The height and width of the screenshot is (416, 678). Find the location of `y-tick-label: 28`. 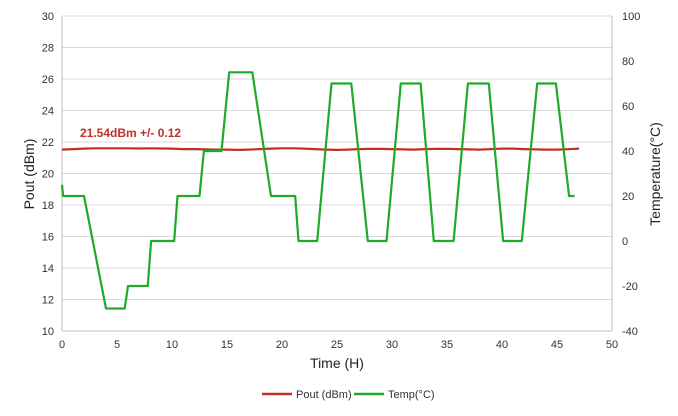

y-tick-label: 28 is located at coordinates (48, 49).